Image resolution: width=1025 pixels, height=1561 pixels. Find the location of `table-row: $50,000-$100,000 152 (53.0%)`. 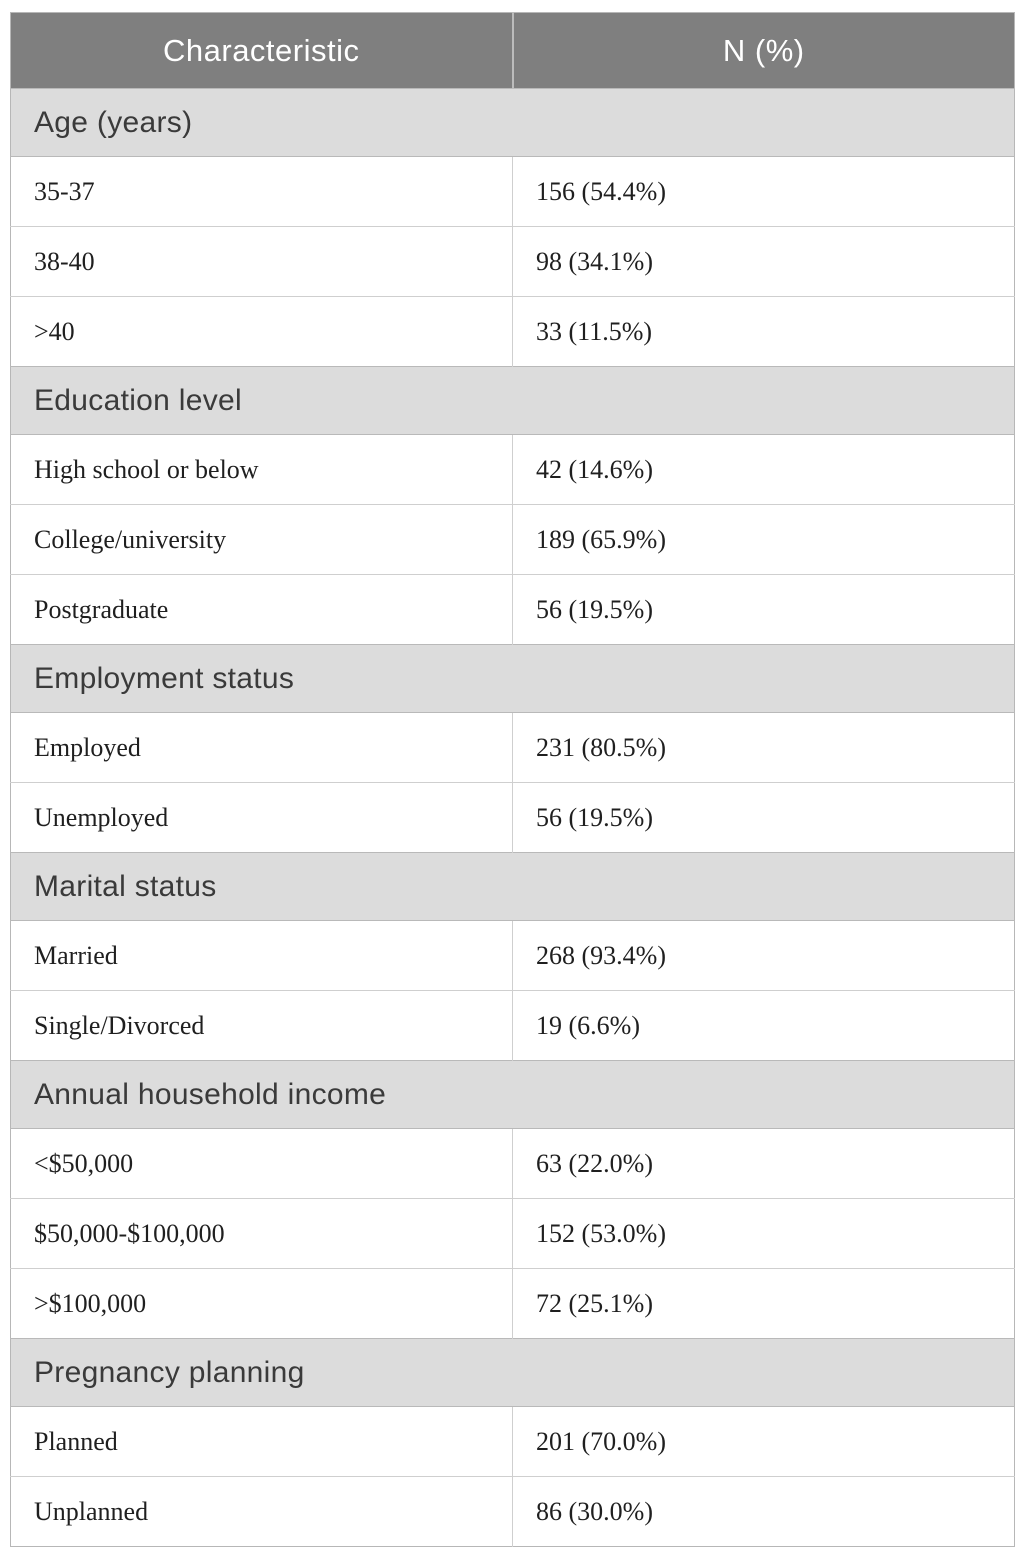

table-row: $50,000-$100,000 152 (53.0%) is located at coordinates (512, 1233).